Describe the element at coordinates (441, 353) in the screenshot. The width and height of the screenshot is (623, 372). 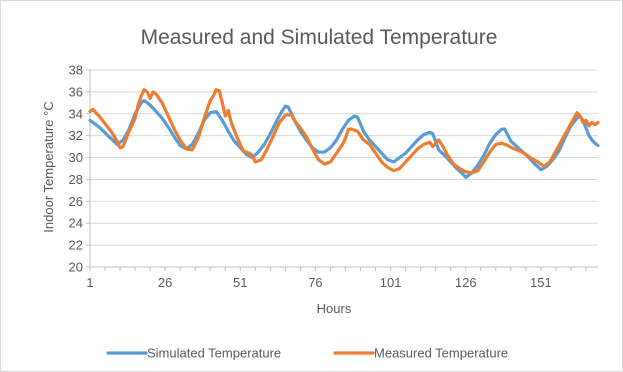
I see `legend-label: Measured Temperature` at that location.